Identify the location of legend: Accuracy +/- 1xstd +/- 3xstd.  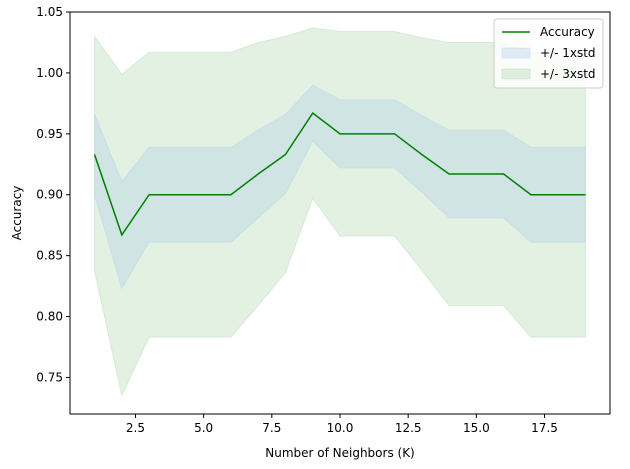
(548, 53).